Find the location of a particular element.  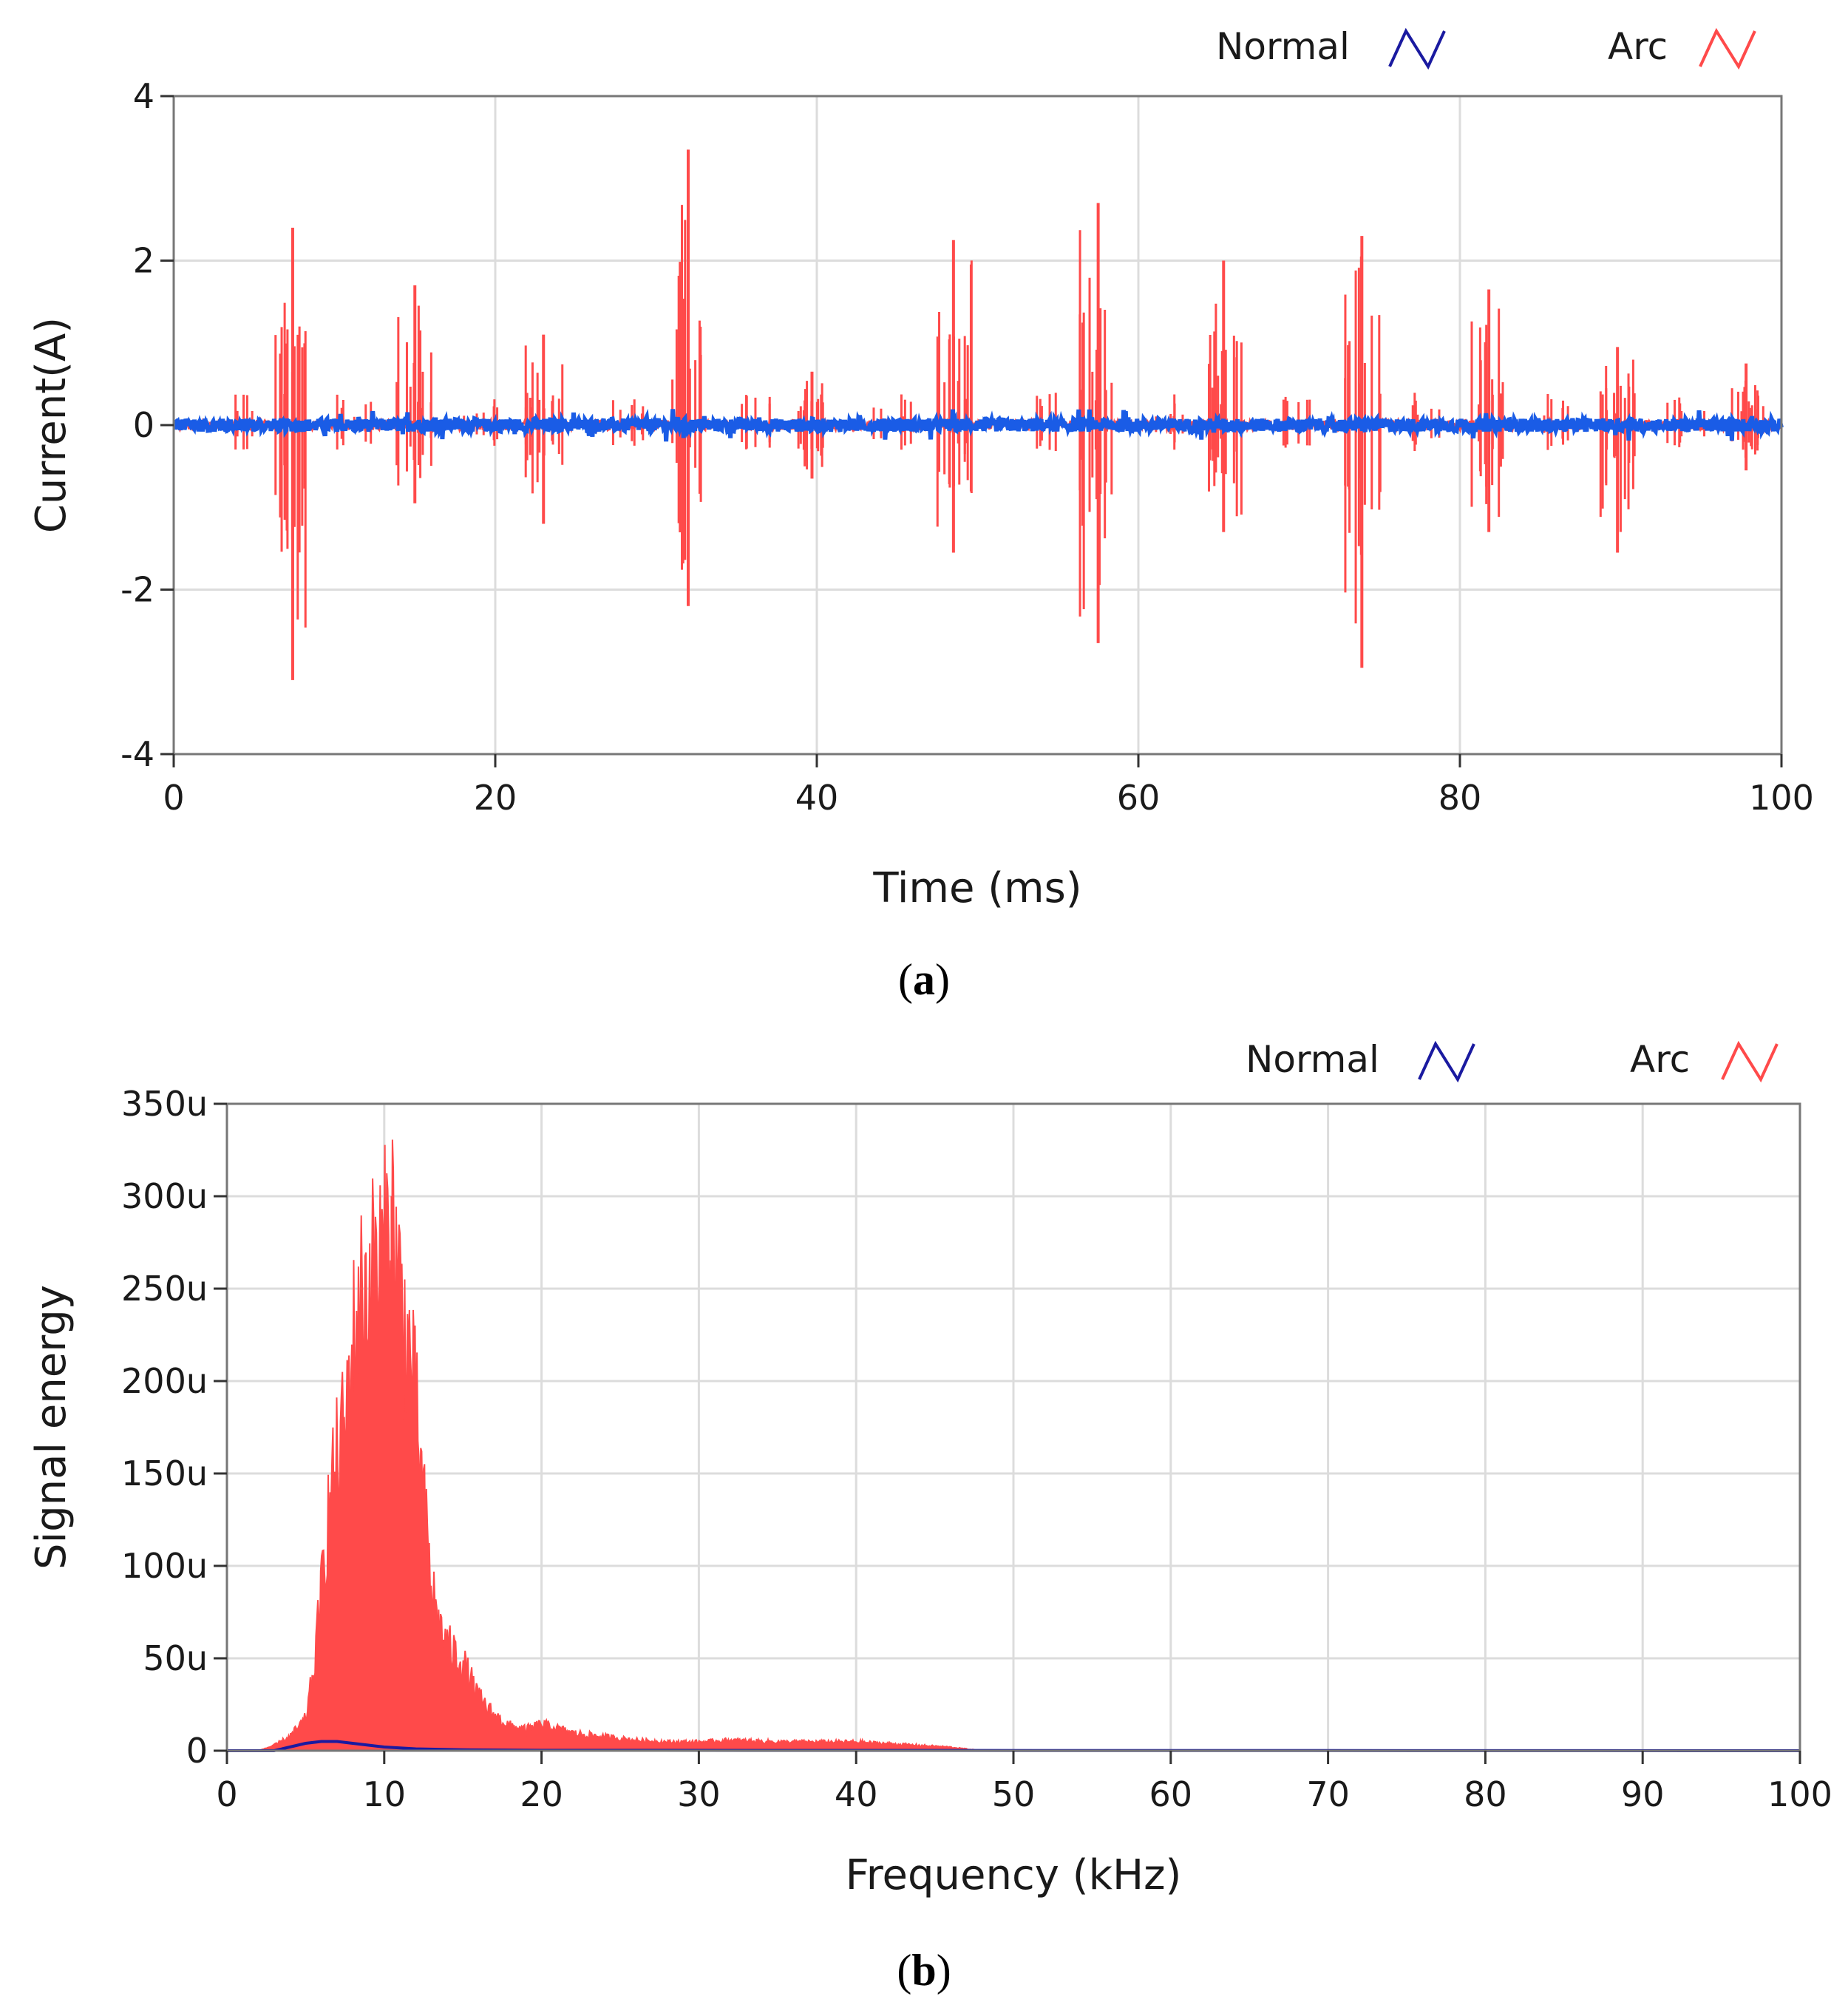

y-tick-label: 2 is located at coordinates (143, 261).